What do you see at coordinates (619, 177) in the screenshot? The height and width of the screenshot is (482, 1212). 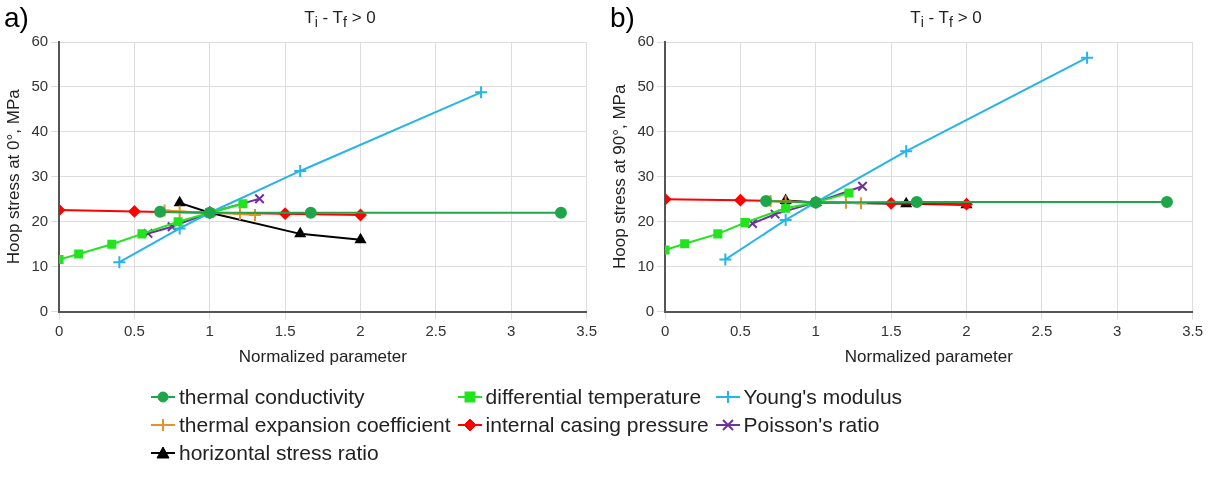 I see `y-axis-title: Hoop stress at 90°, MPa` at bounding box center [619, 177].